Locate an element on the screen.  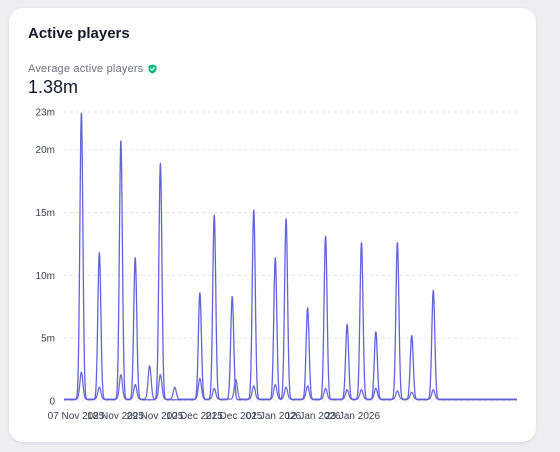
y-tick-label: 10m is located at coordinates (45, 276).